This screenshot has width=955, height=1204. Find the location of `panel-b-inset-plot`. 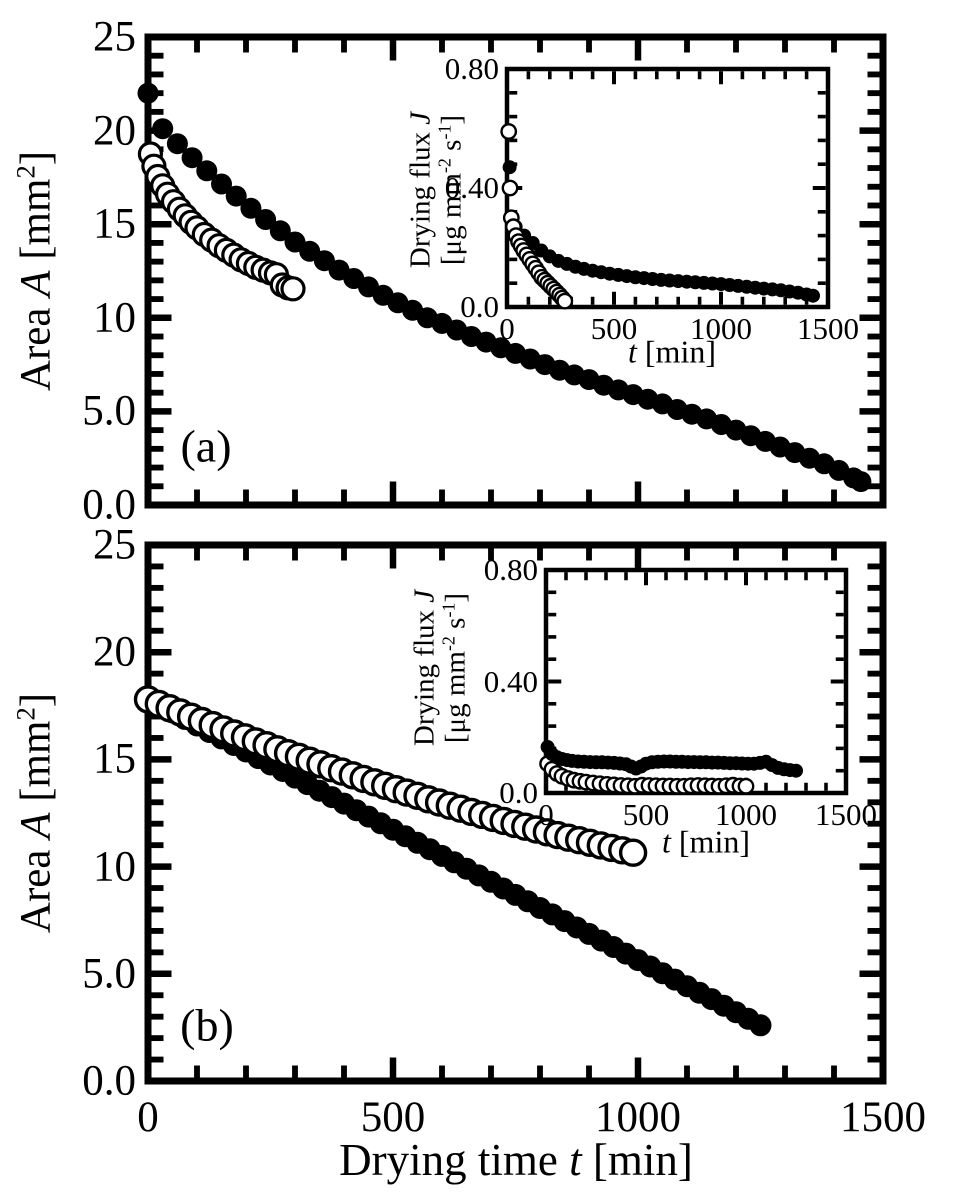

panel-b-inset-plot is located at coordinates (694, 681).